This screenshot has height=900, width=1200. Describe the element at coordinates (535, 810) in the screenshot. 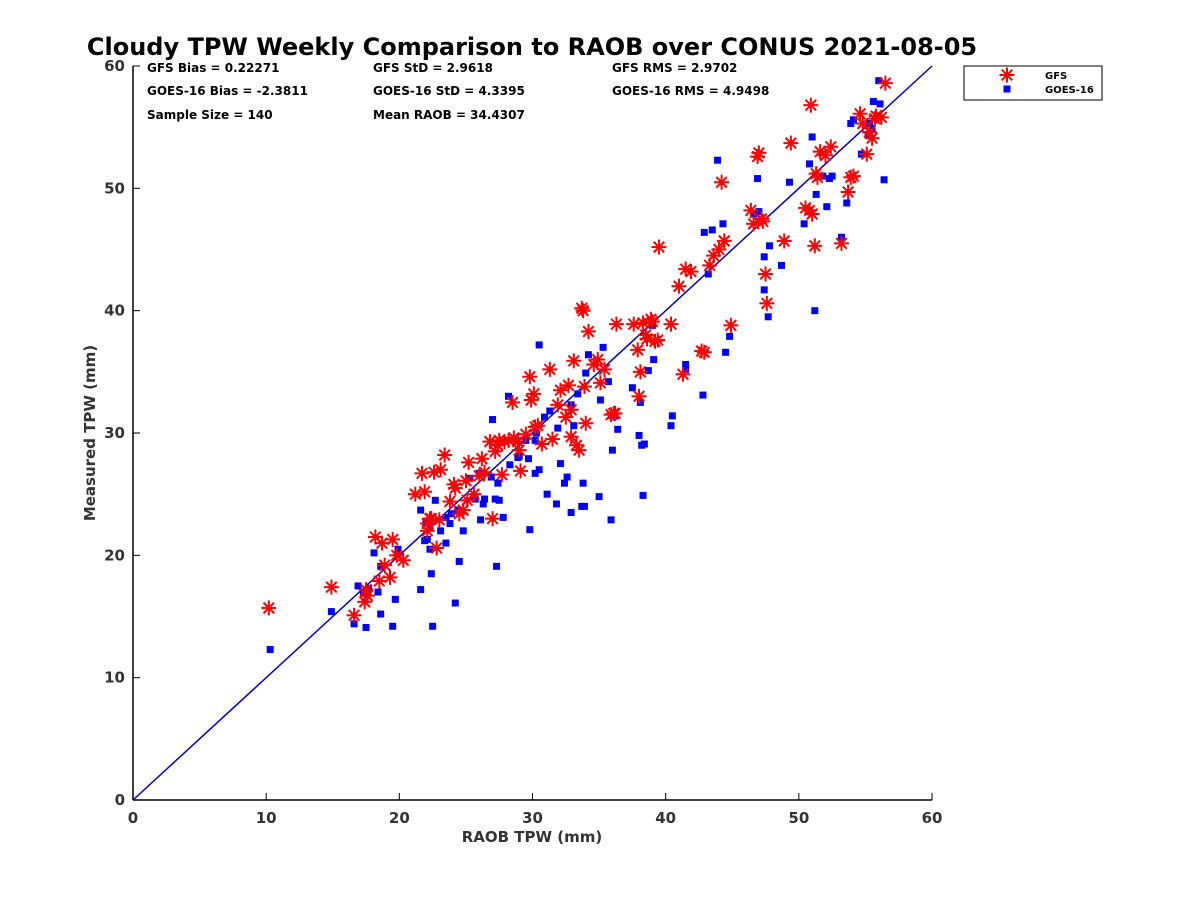

I see `x-ticks: 0 10 20 30 40 50 60` at that location.